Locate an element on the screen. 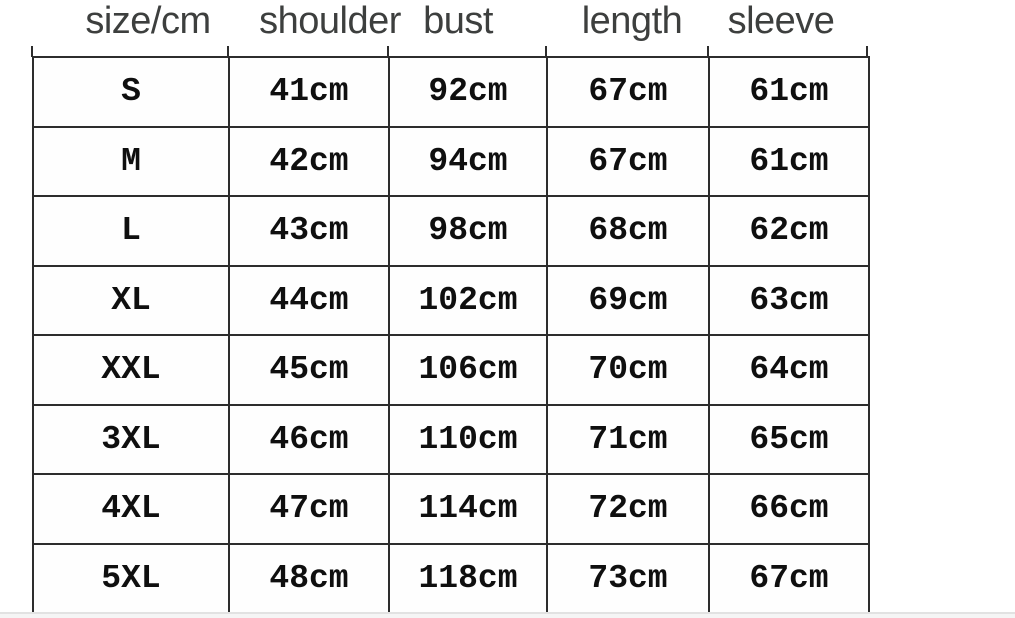  bust-cell: 98cm is located at coordinates (468, 231).